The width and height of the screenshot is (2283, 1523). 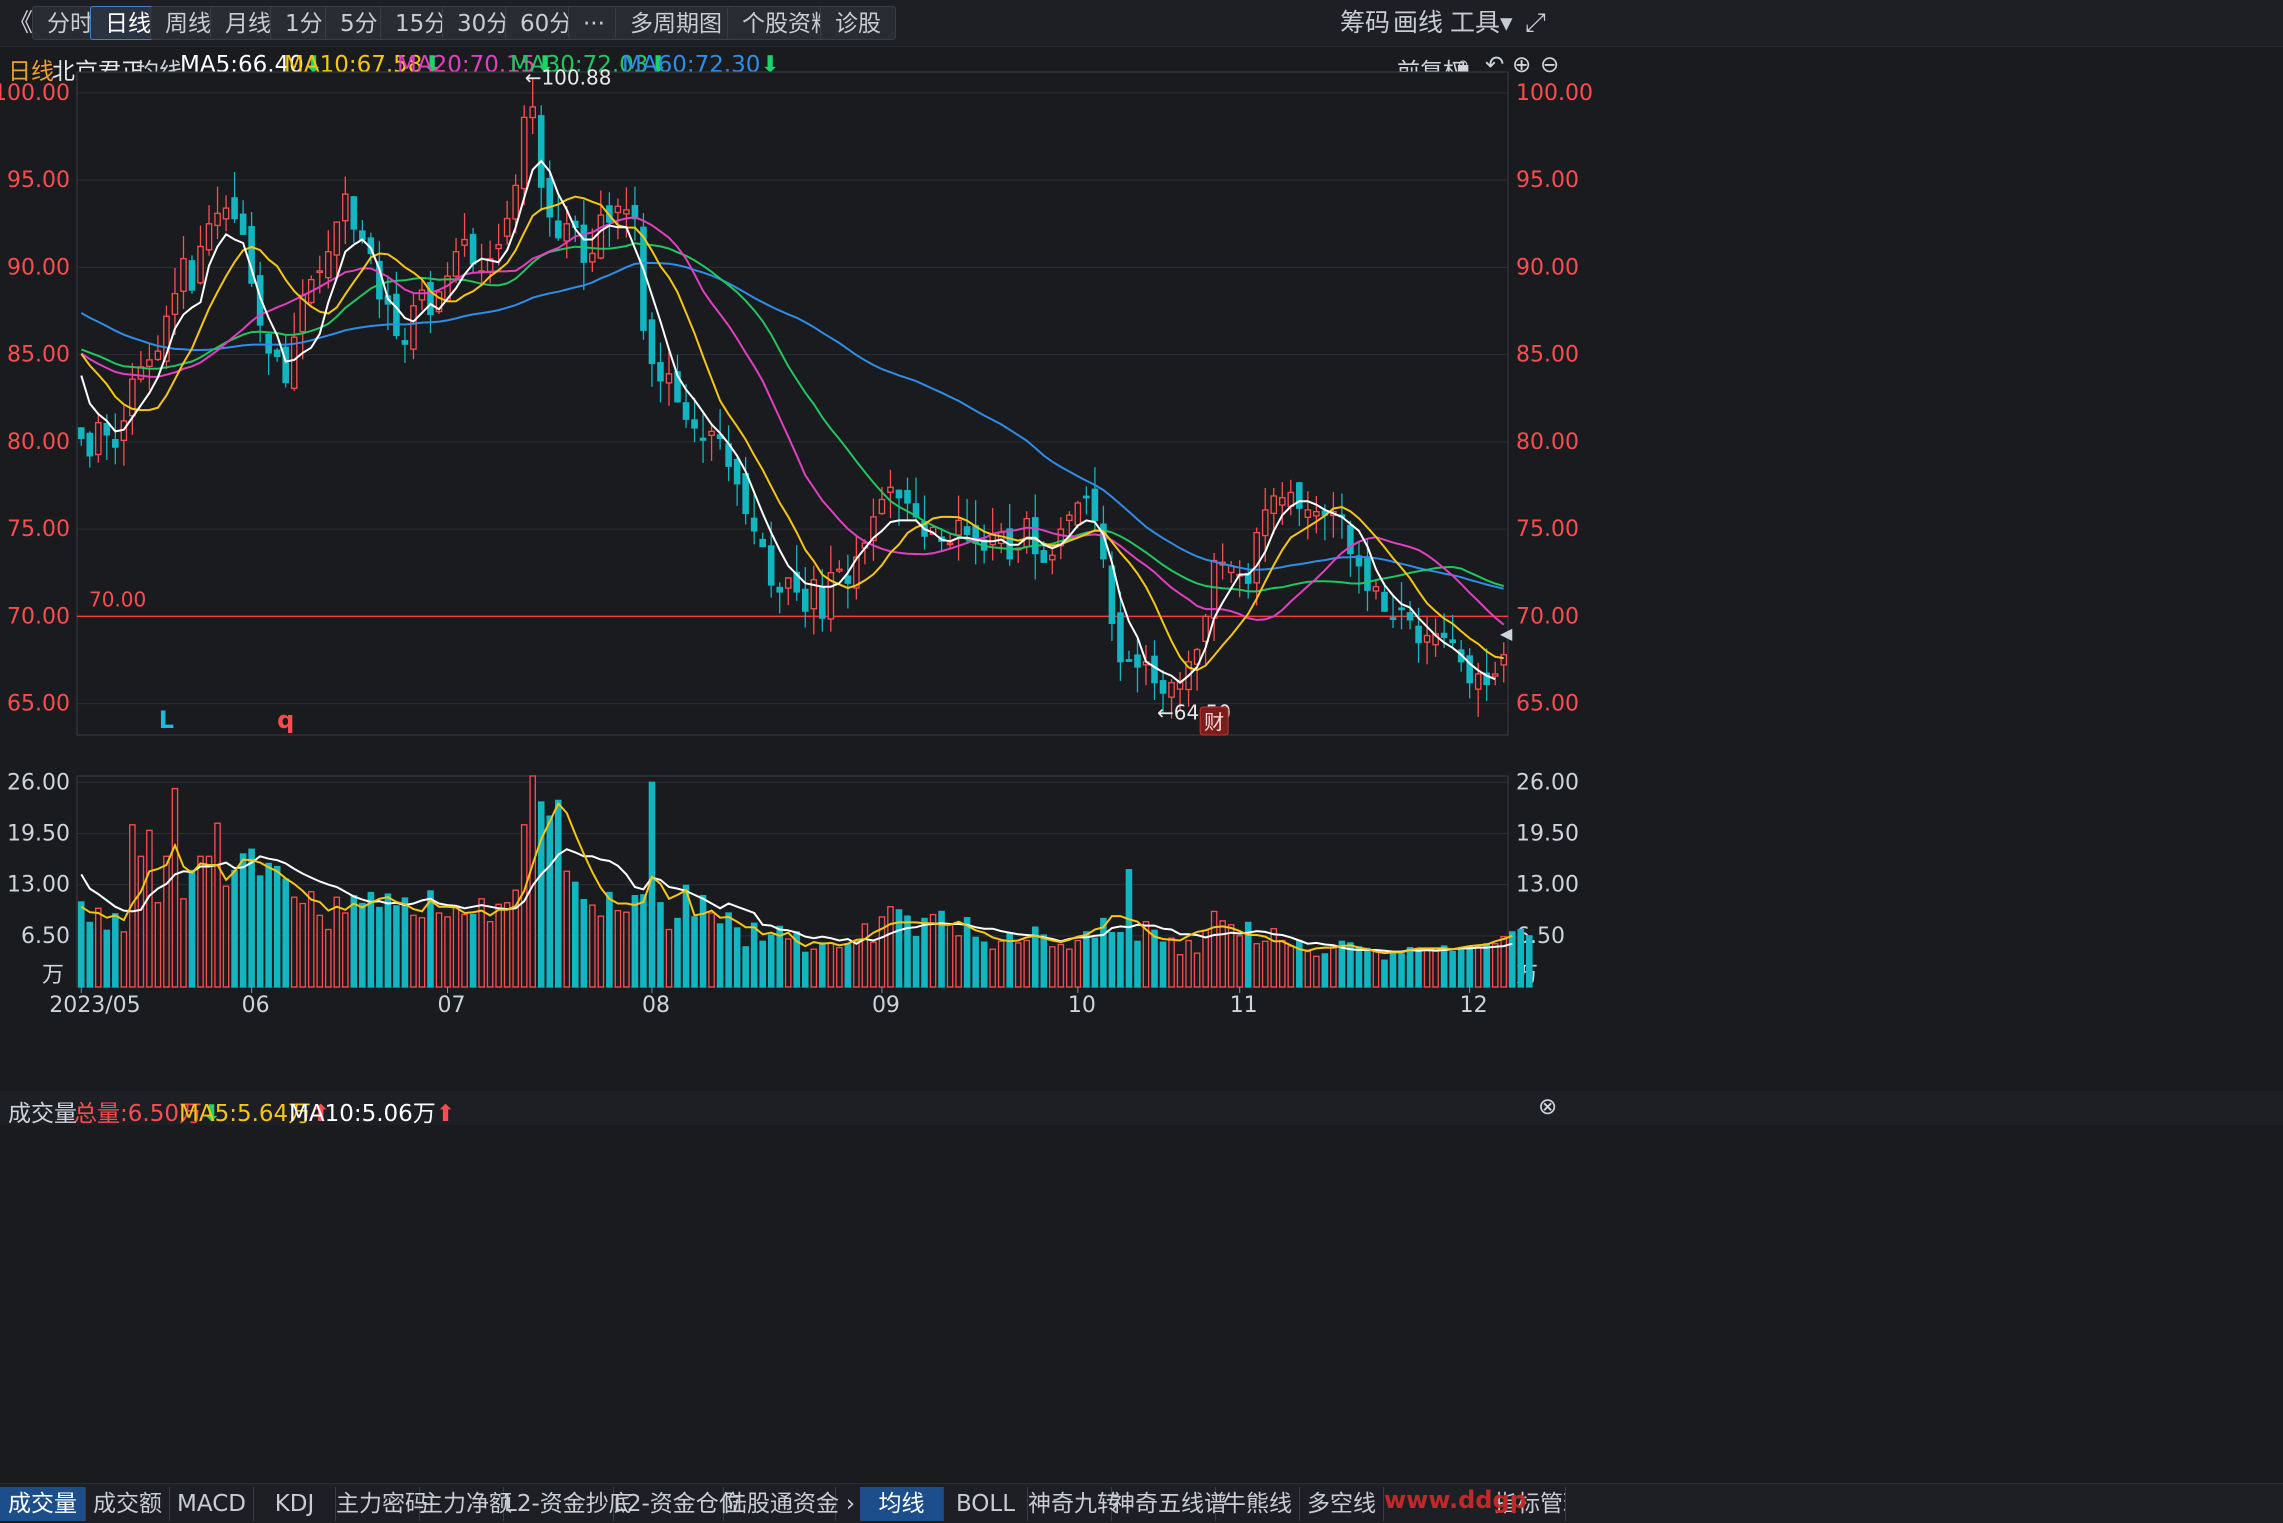 I want to click on overlay-tab-5: 多空线, so click(x=1342, y=1504).